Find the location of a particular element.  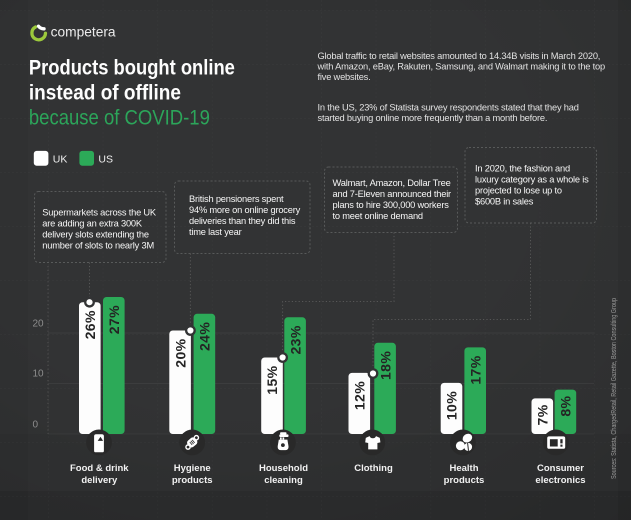

svg-text: plans to hire 300,000 workers is located at coordinates (391, 205).